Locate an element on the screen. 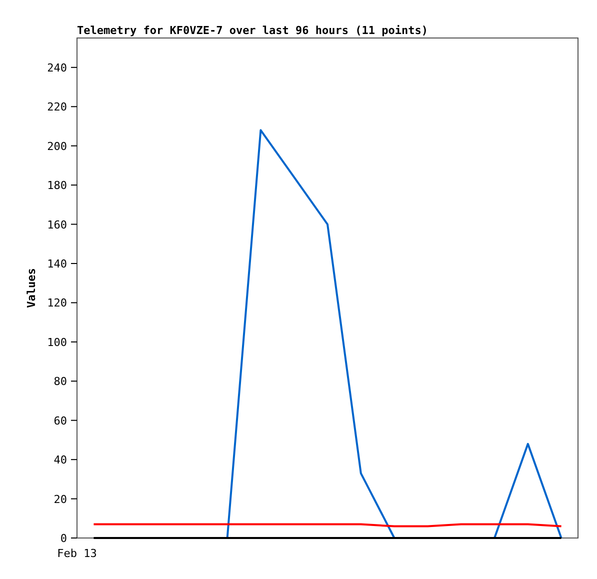 Image resolution: width=597 pixels, height=579 pixels. y-tick-label: 140 is located at coordinates (57, 263).